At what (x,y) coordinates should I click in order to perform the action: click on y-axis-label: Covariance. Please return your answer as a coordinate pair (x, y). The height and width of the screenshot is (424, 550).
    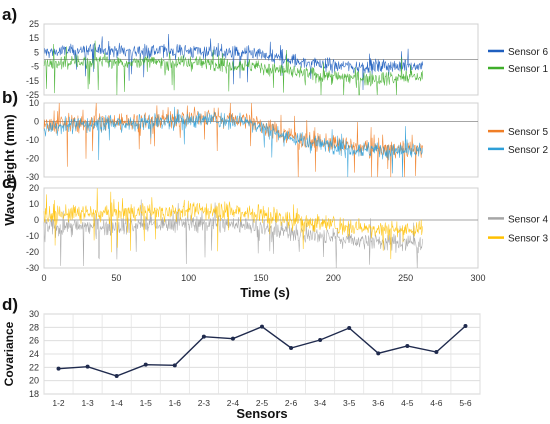
    Looking at the image, I should click on (9, 353).